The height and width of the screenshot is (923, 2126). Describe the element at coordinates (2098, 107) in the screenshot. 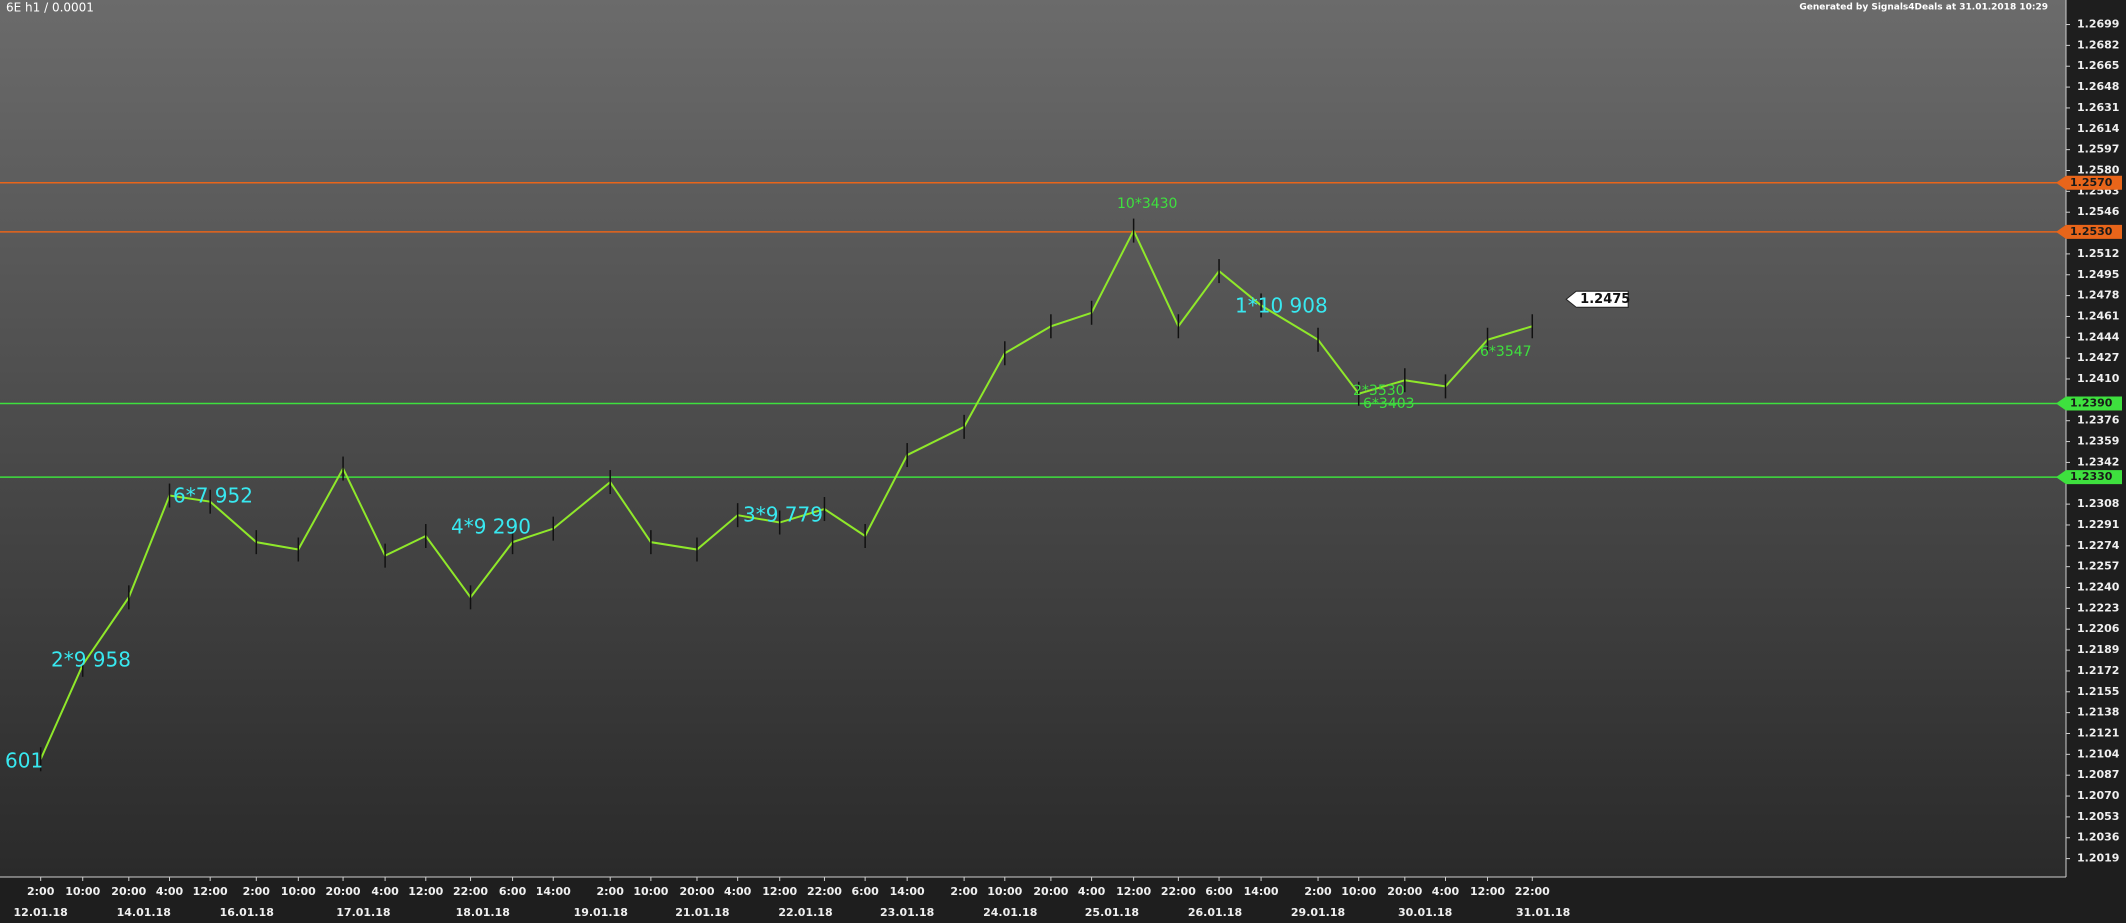

I see `y-tick-label: 1.2631` at that location.